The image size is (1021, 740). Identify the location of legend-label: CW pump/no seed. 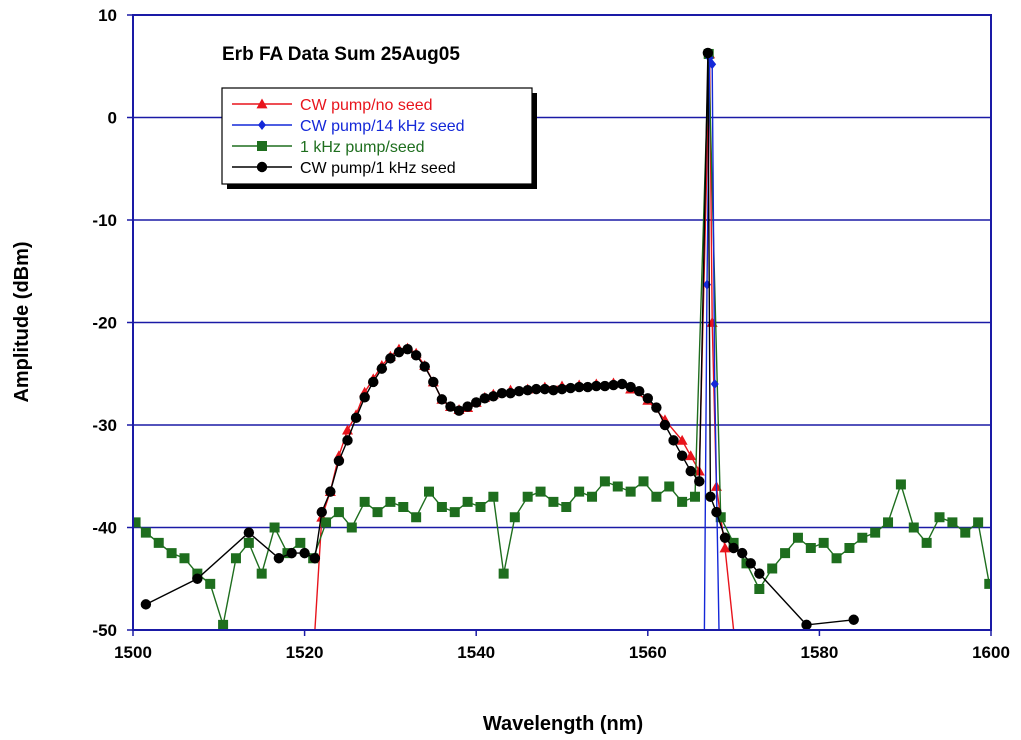
(366, 105).